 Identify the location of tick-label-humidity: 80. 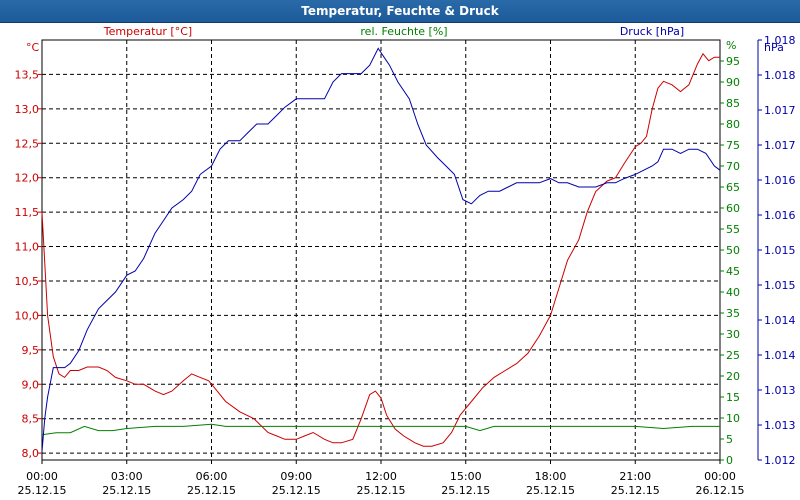
(733, 124).